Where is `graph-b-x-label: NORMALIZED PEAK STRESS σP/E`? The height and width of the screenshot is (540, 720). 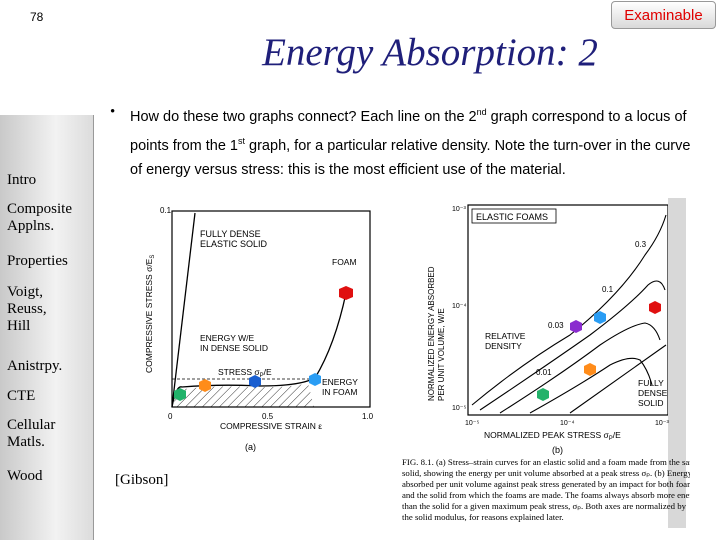 graph-b-x-label: NORMALIZED PEAK STRESS σP/E is located at coordinates (552, 436).